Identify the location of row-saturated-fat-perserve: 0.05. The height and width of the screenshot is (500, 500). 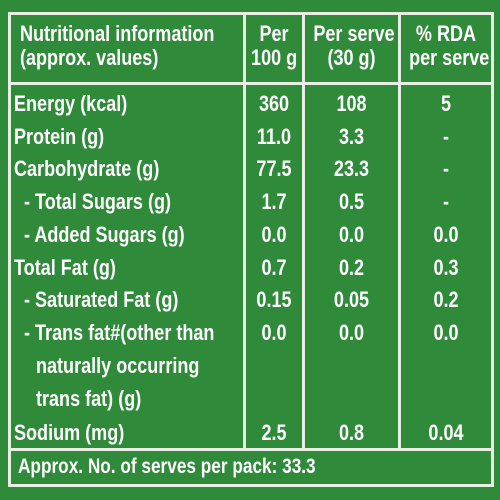
(351, 299).